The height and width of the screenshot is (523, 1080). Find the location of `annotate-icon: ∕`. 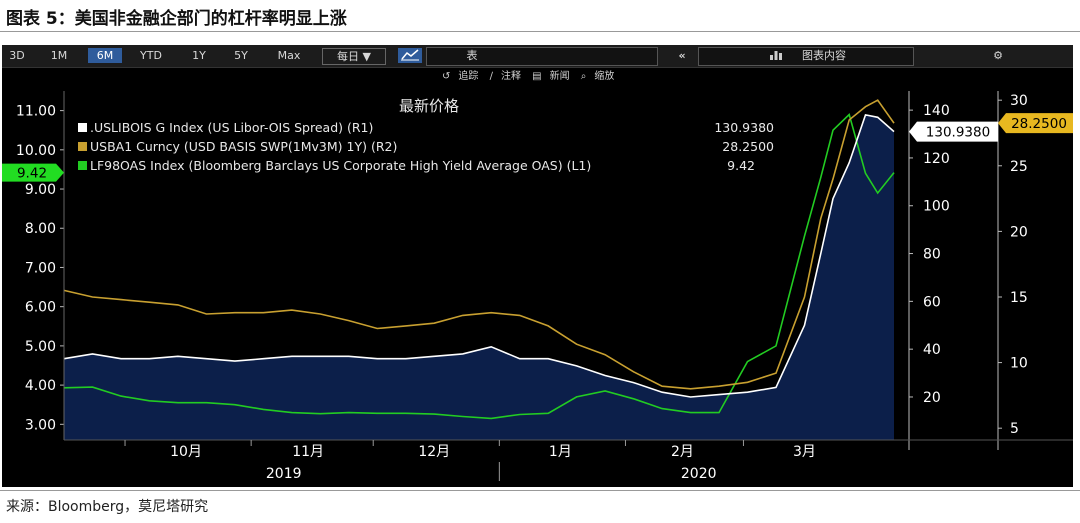

annotate-icon: ∕ is located at coordinates (491, 76).